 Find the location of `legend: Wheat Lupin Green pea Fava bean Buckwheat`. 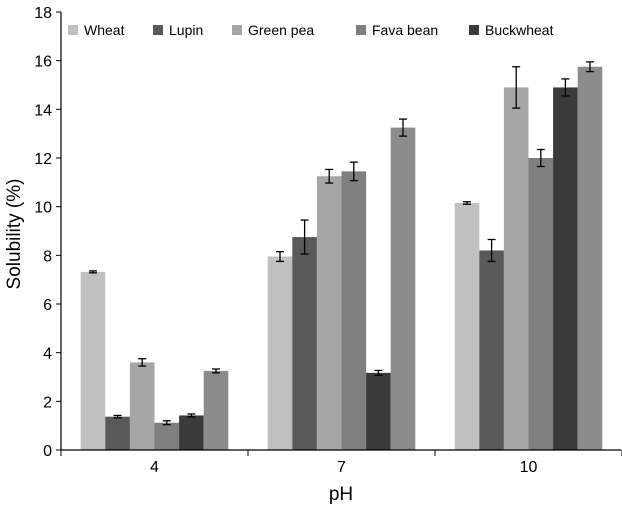

legend: Wheat Lupin Green pea Fava bean Buckwheat is located at coordinates (311, 30).